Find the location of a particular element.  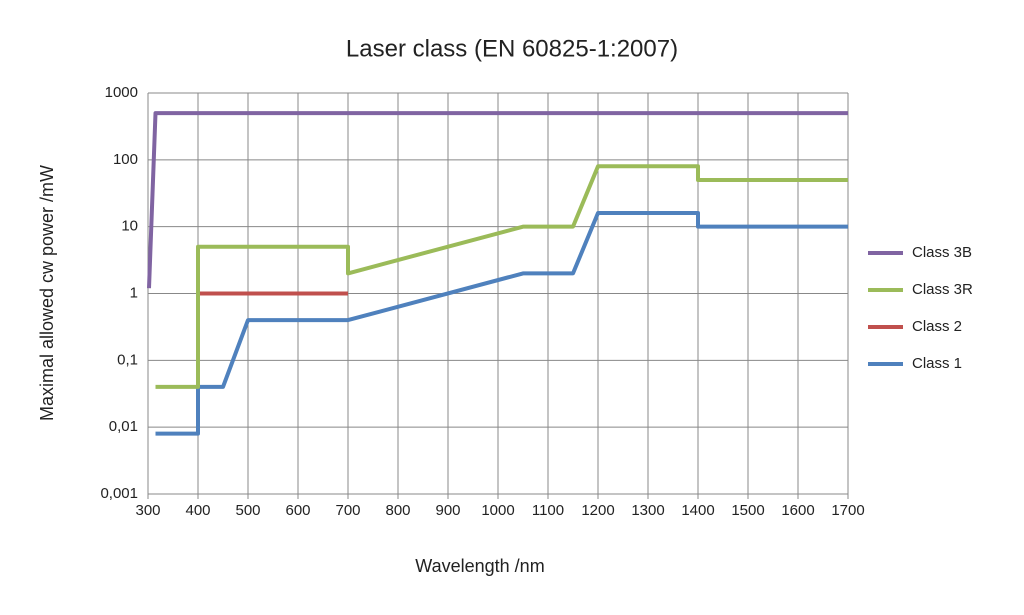

x-tick-label: 1100 is located at coordinates (548, 510).